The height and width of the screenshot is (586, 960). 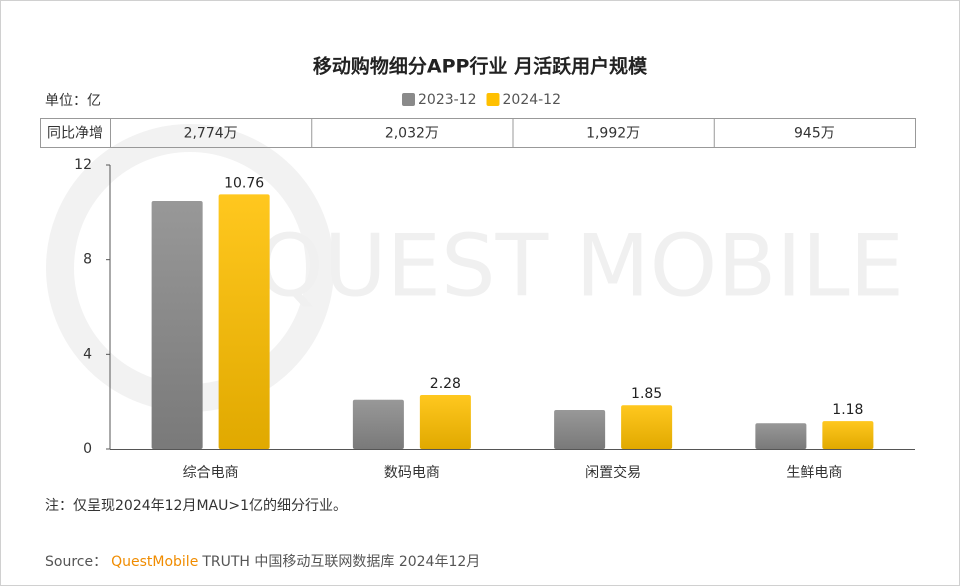 What do you see at coordinates (412, 473) in the screenshot?
I see `x-tick-label: 数码电商` at bounding box center [412, 473].